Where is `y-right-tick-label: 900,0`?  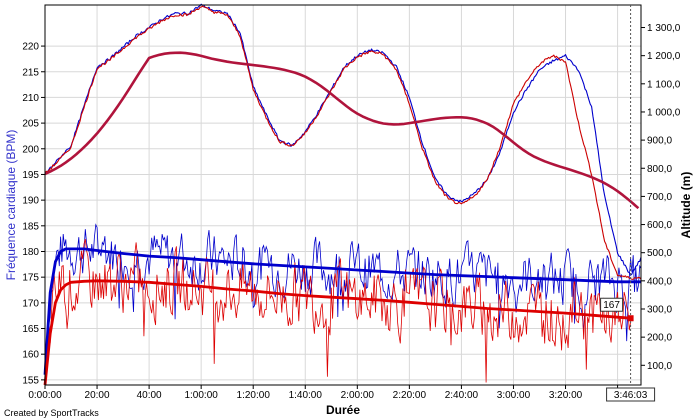
y-right-tick-label: 900,0 is located at coordinates (659, 141).